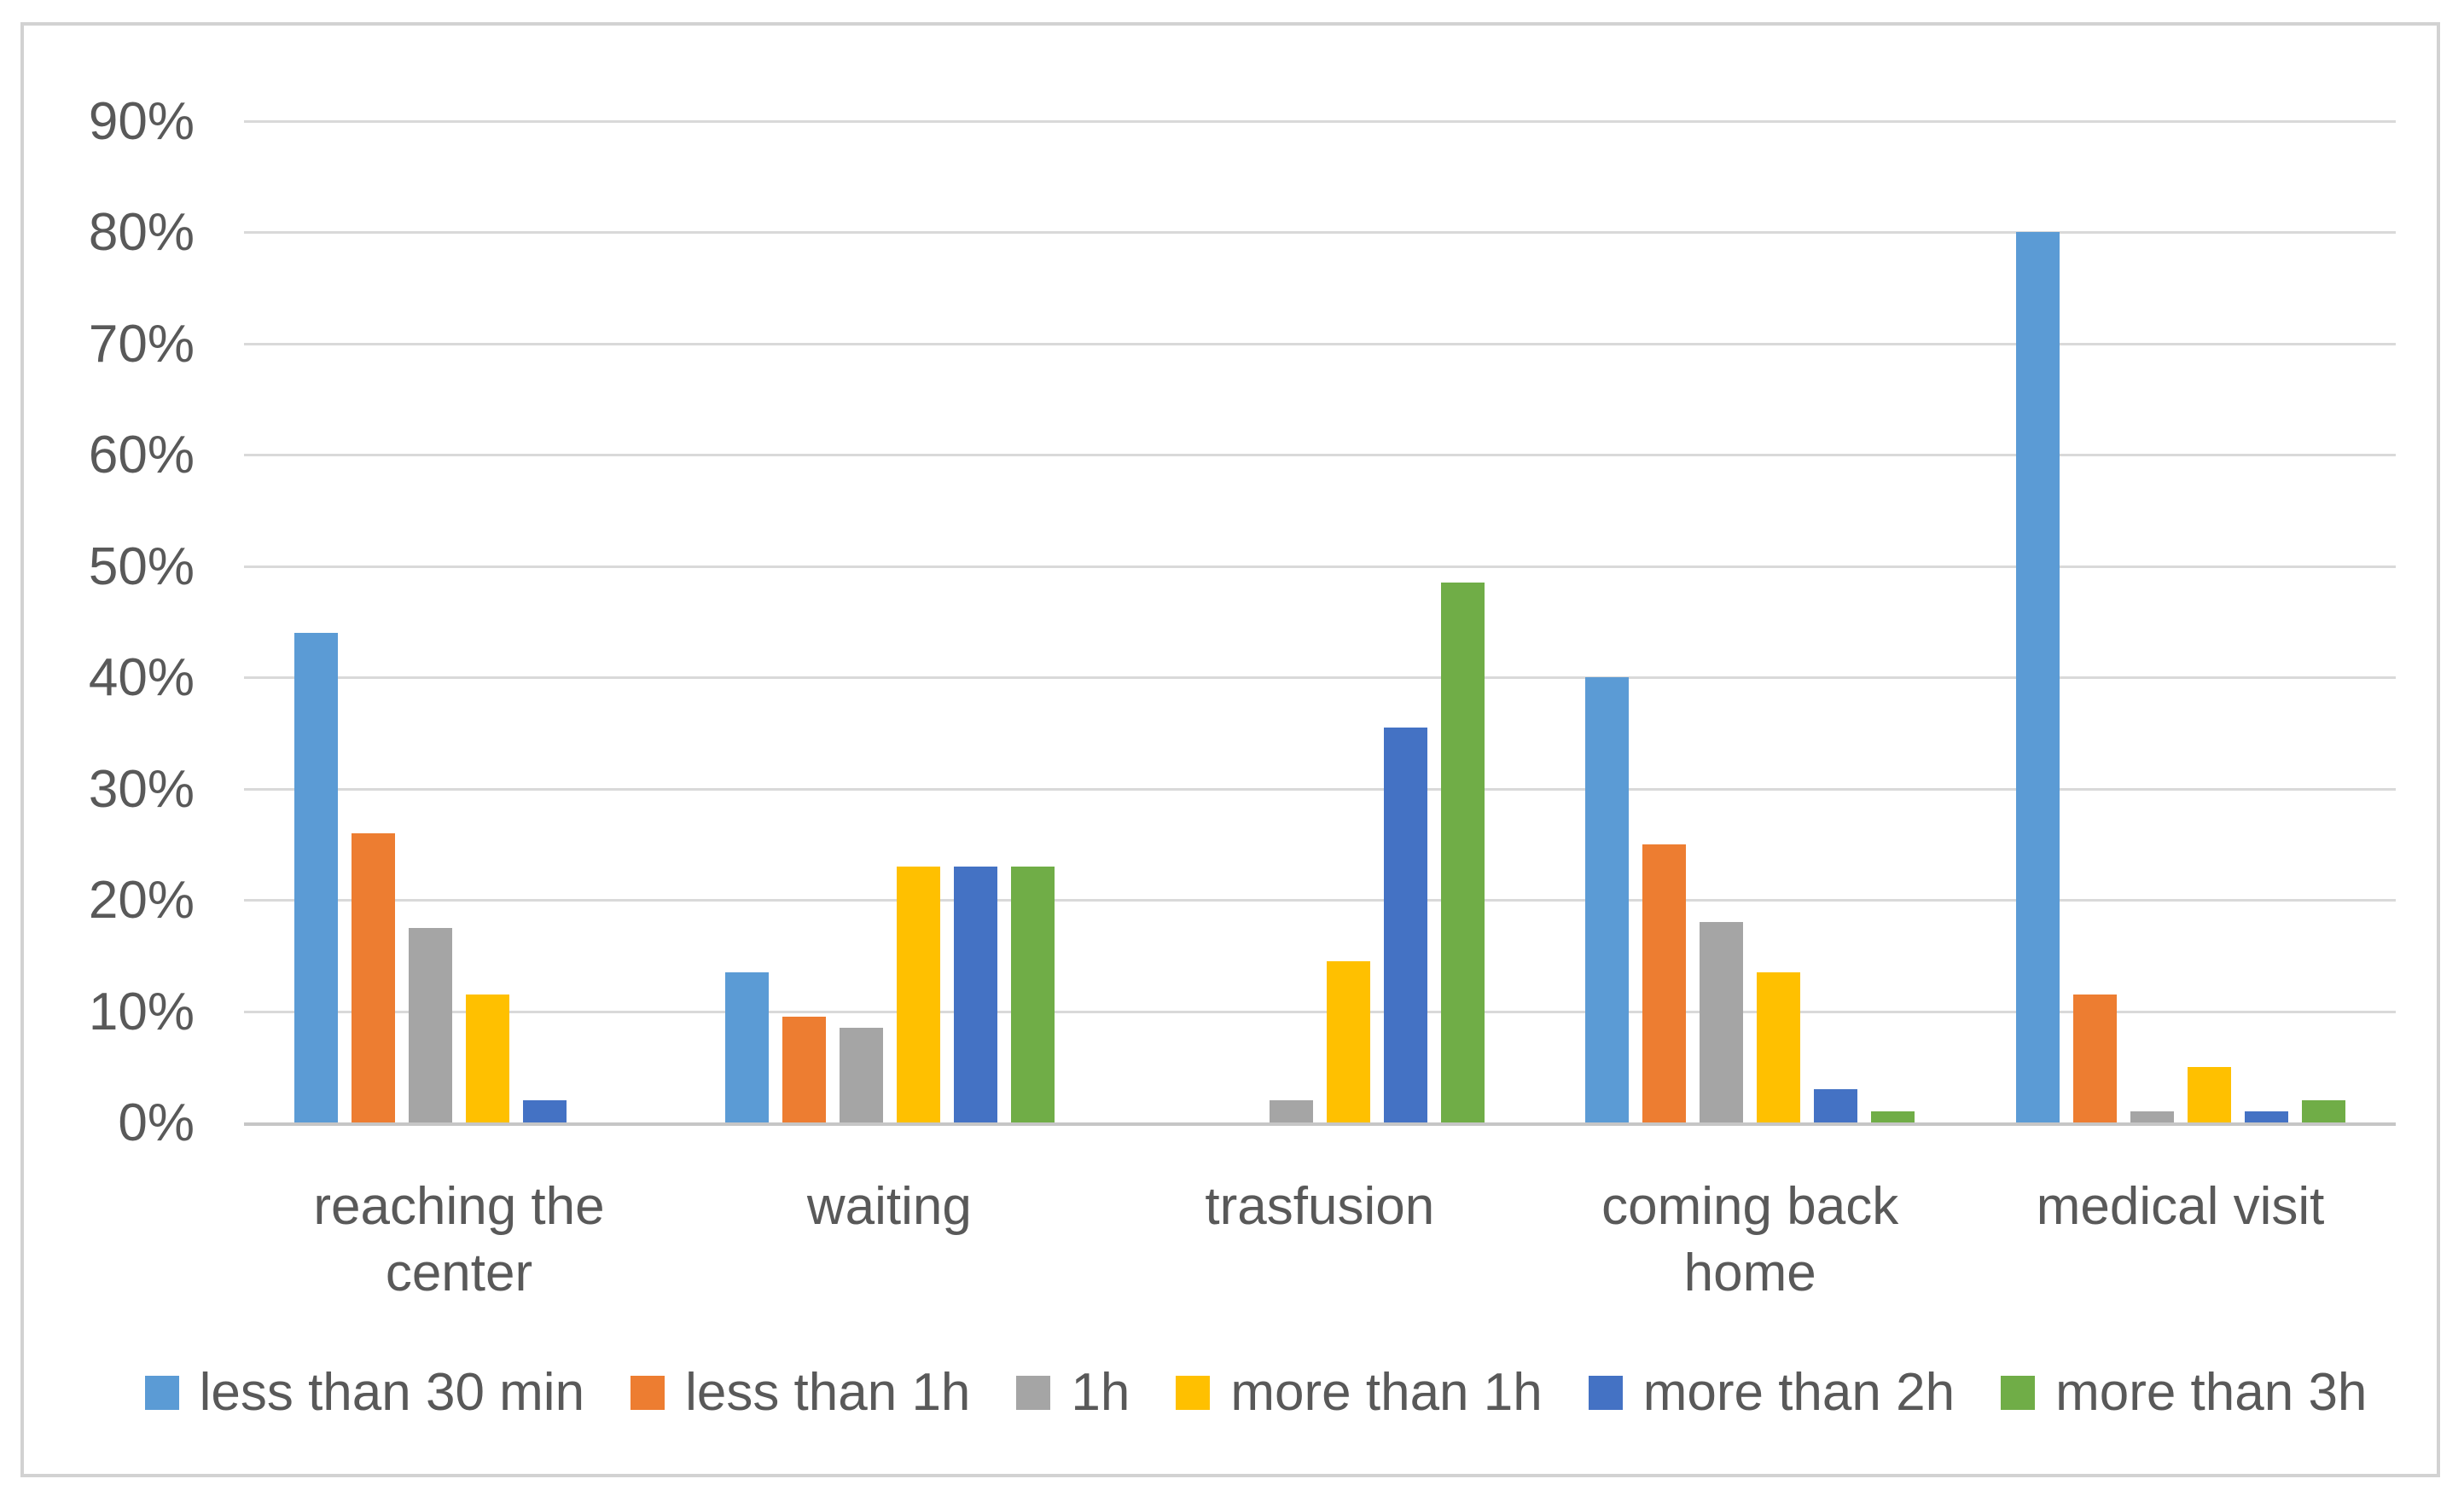  I want to click on bar-more-than-1h-medical-visit, so click(2209, 1094).